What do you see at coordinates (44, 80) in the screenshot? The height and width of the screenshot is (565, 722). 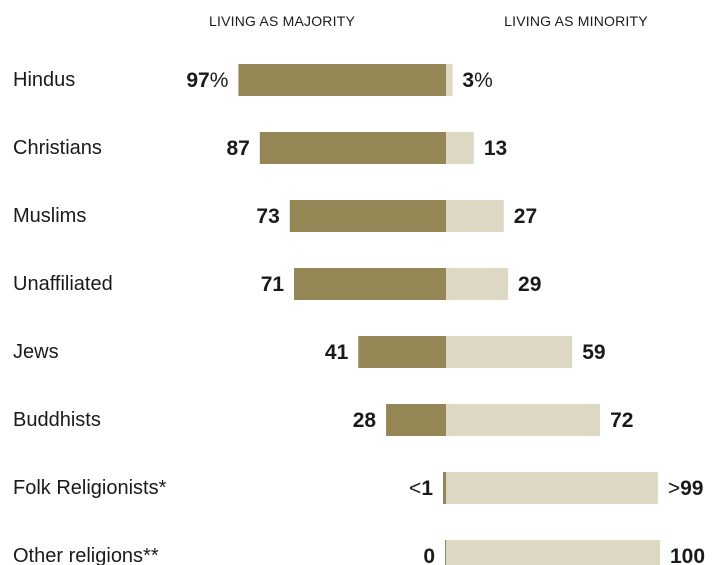 I see `category-label: Hindus` at bounding box center [44, 80].